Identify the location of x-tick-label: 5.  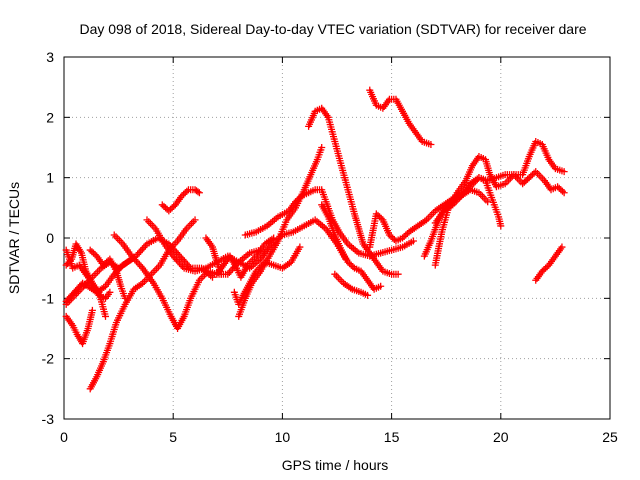
(173, 437).